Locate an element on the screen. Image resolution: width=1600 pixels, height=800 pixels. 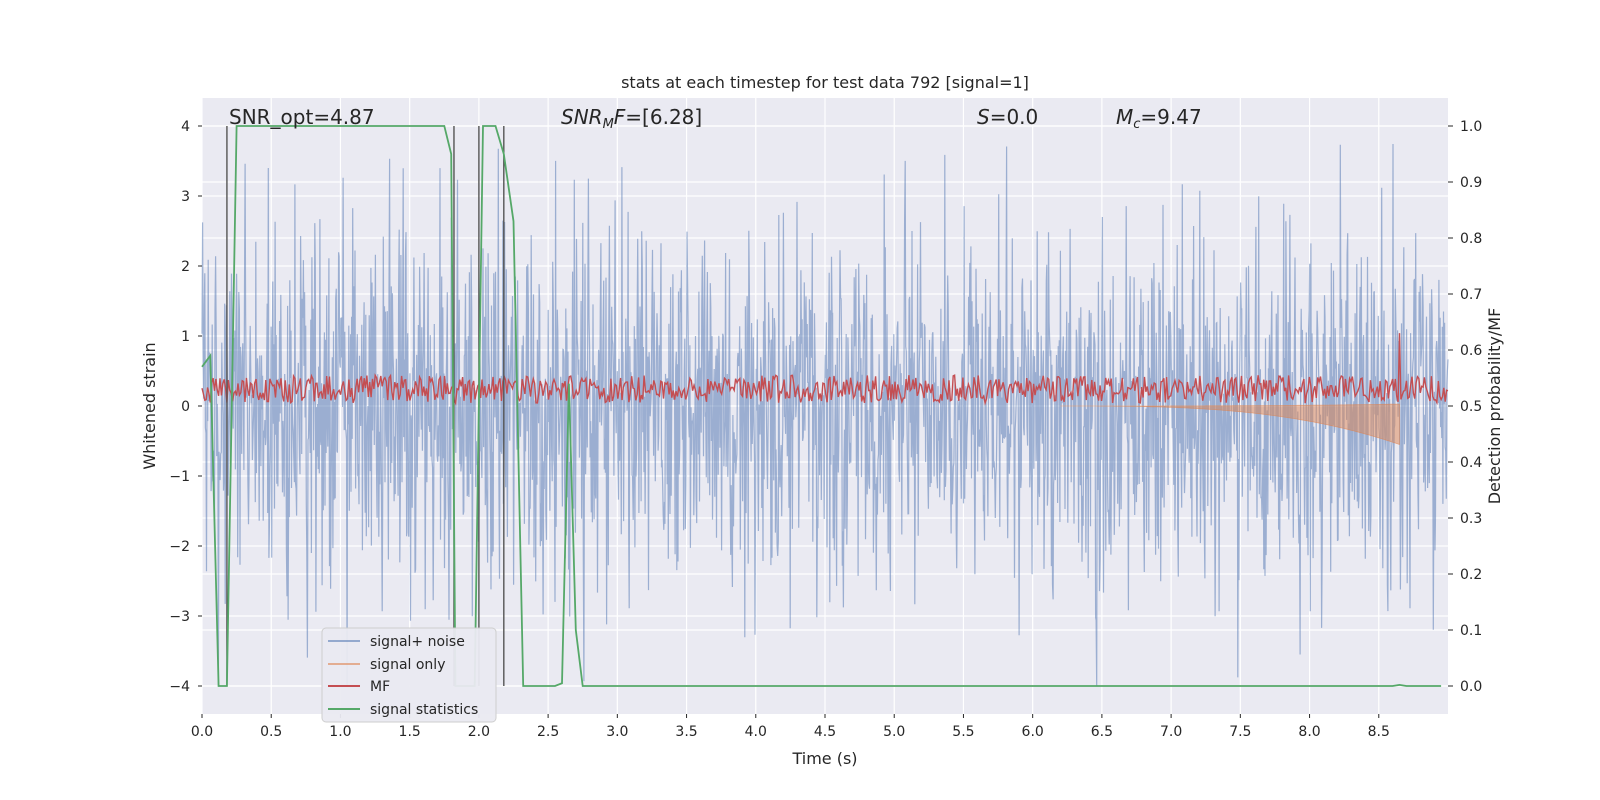
snr-mf-sub: M is located at coordinates (608, 124).